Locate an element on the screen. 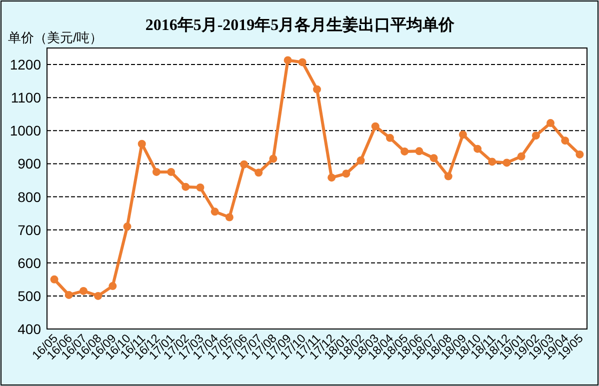  y-tick-label: 500 is located at coordinates (30, 296).